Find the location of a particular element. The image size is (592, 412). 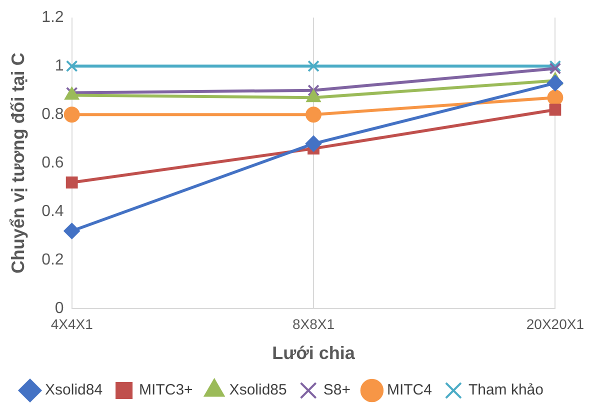

y-tick-label: 0 is located at coordinates (59, 309).